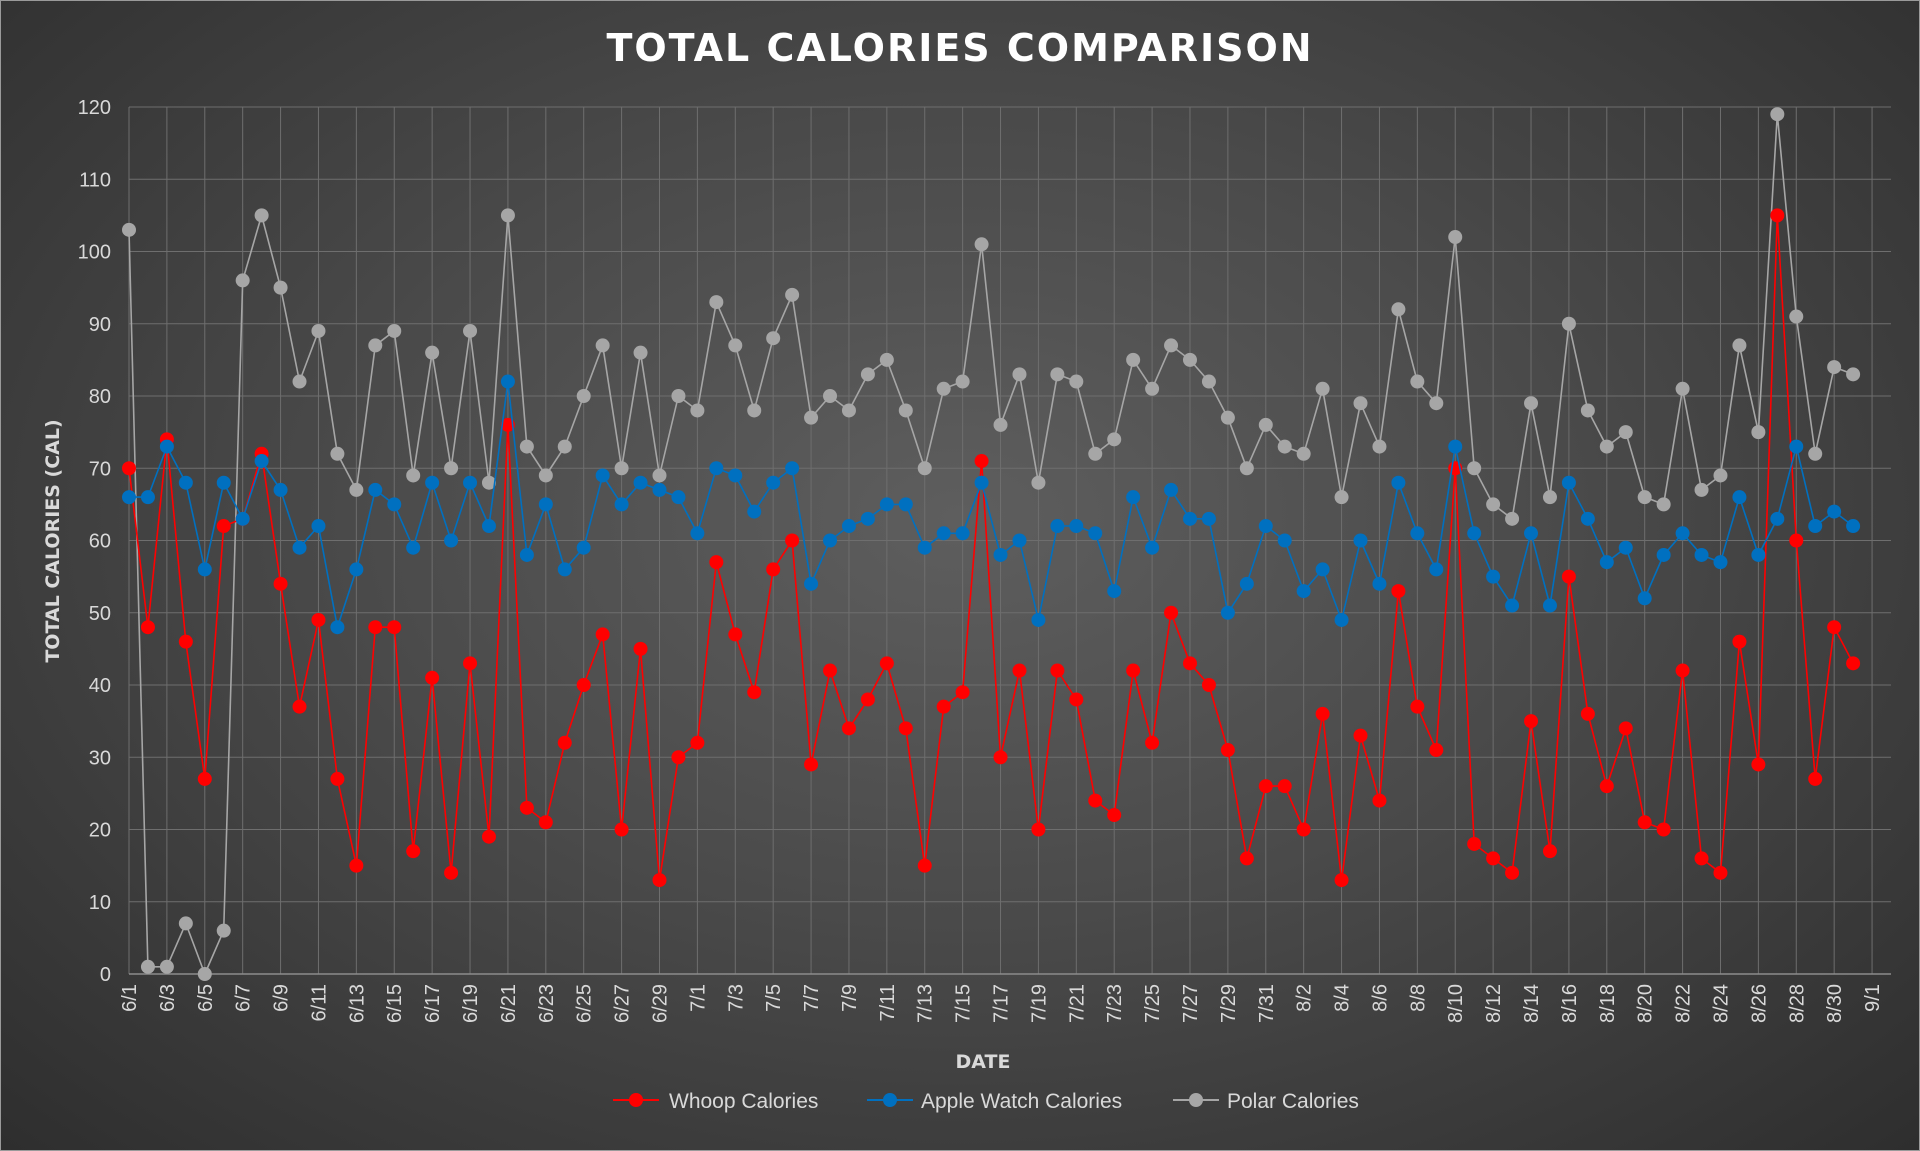  What do you see at coordinates (926, 1003) in the screenshot?
I see `x-tick-label: 7/13` at bounding box center [926, 1003].